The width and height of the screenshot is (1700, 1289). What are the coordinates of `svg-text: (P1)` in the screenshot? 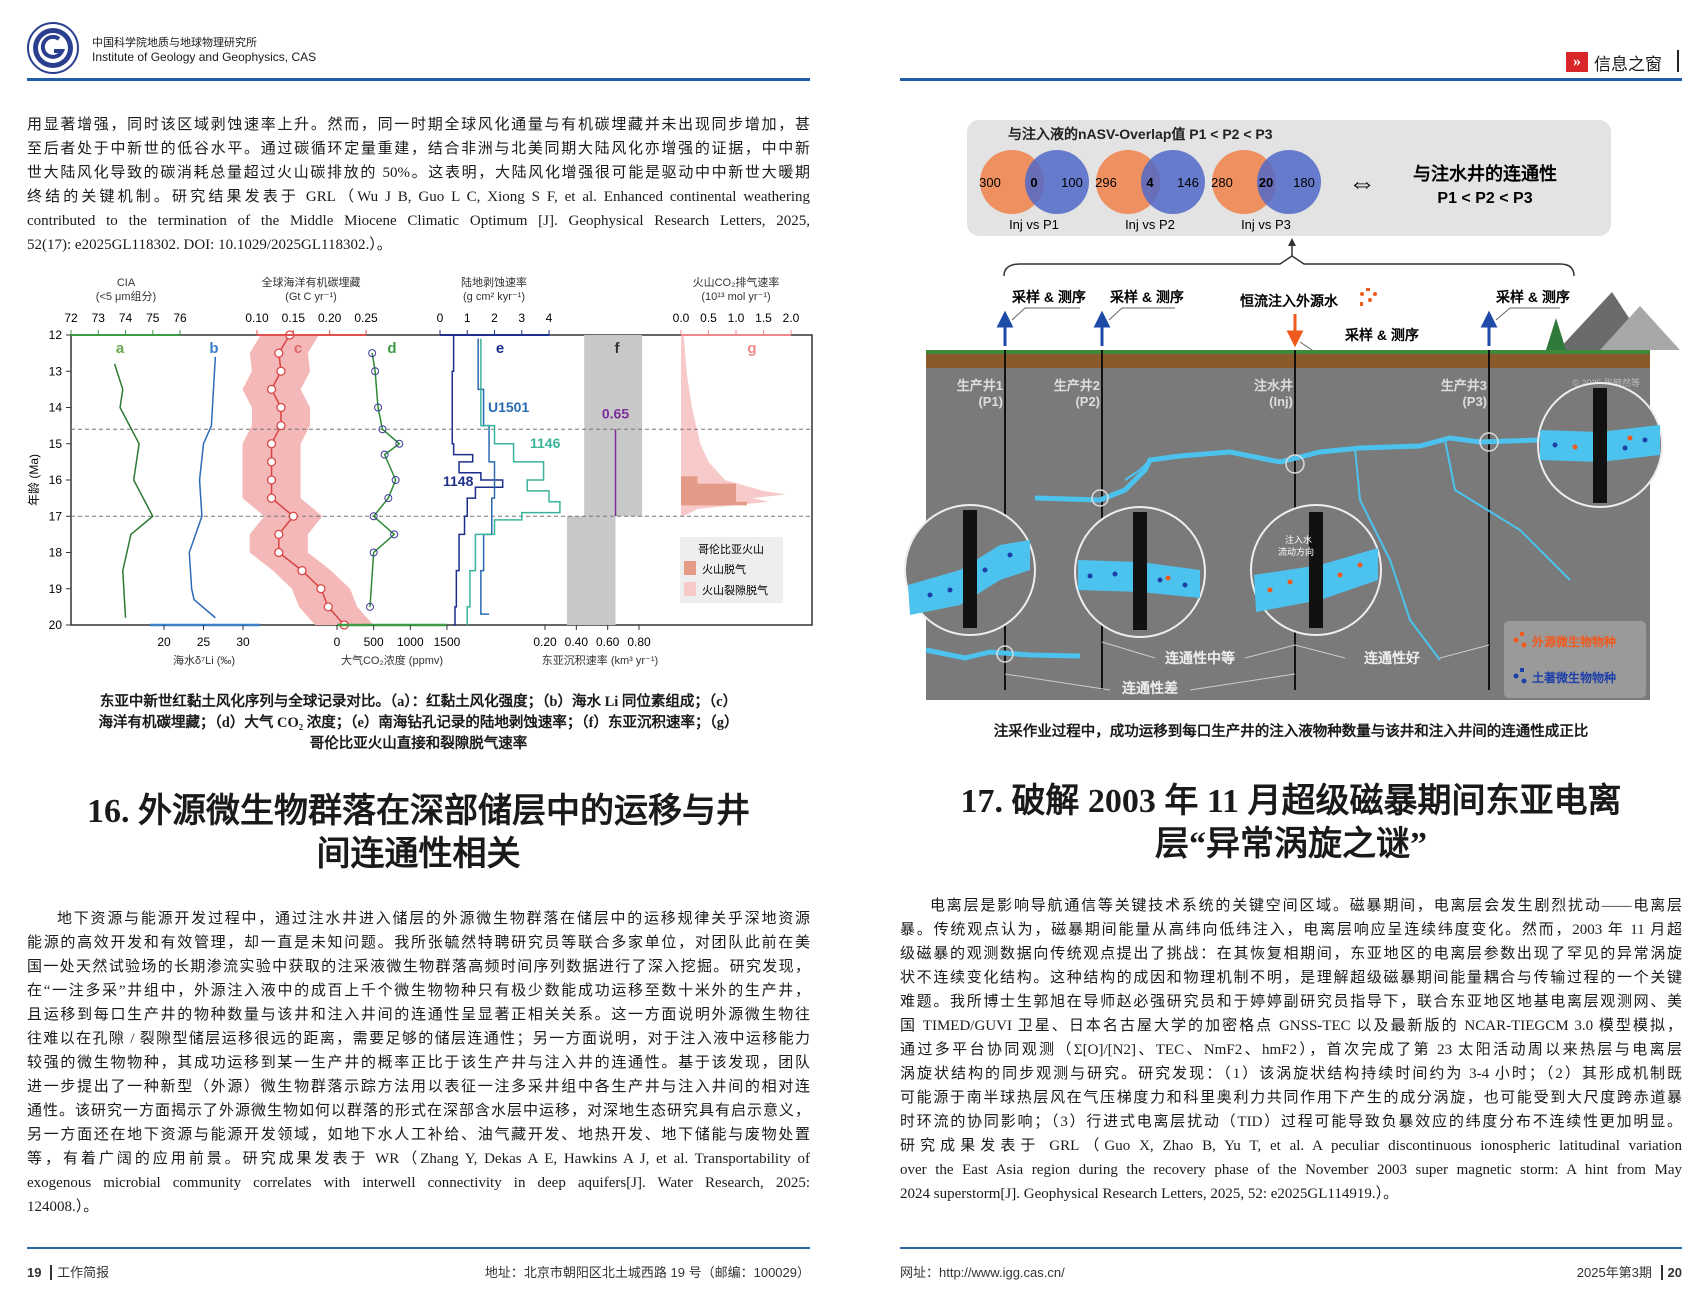 It's located at (990, 401).